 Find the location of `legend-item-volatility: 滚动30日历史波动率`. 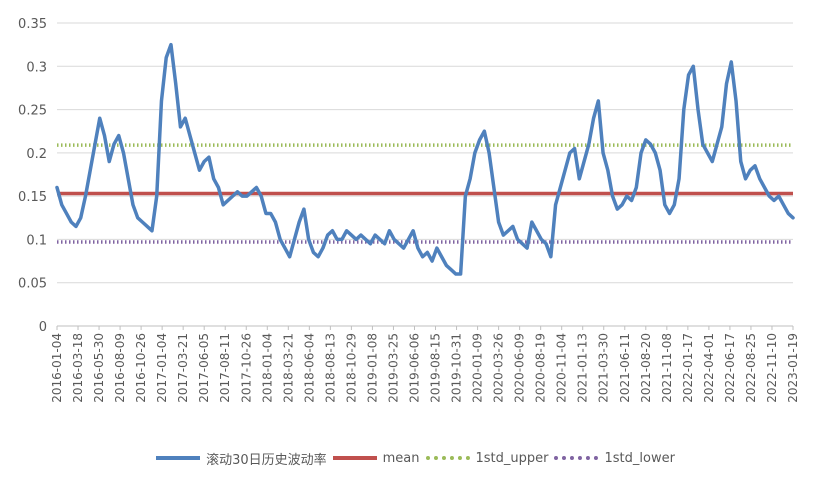

legend-item-volatility: 滚动30日历史波动率 is located at coordinates (241, 458).